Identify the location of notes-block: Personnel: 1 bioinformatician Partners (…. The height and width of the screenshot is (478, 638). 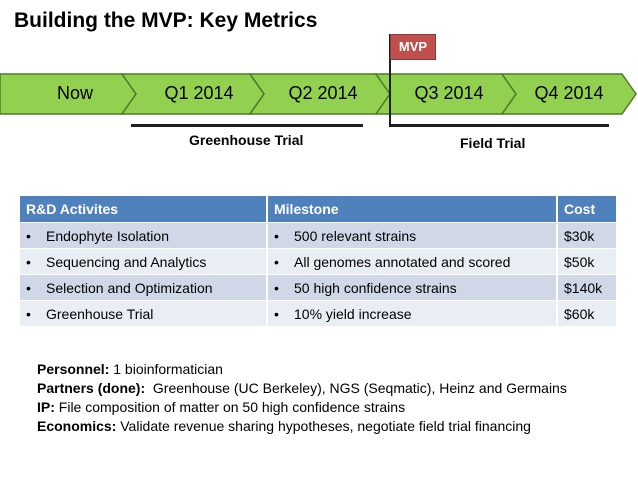
(302, 398).